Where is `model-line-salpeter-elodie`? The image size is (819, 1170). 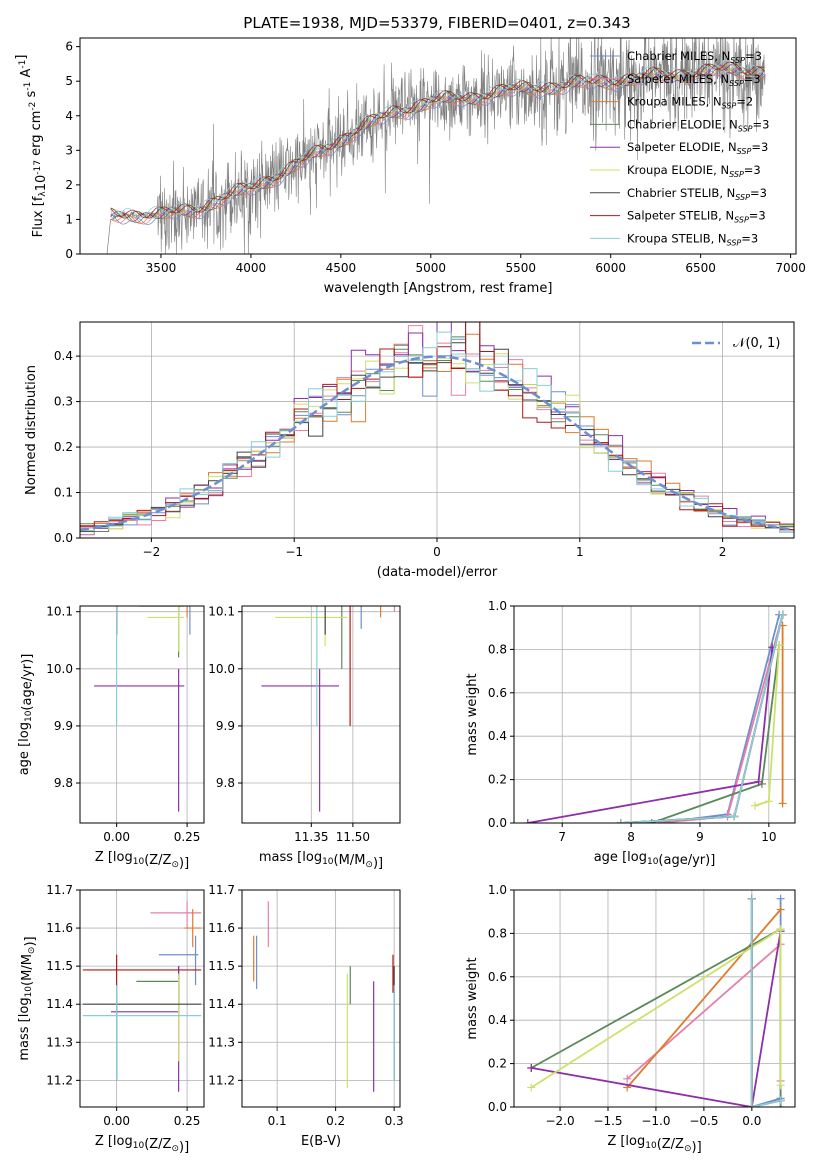
model-line-salpeter-elodie is located at coordinates (437, 142).